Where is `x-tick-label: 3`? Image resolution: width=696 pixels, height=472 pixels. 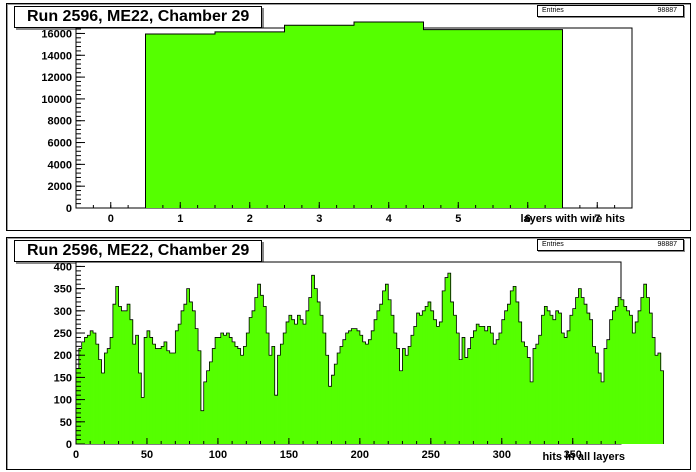
x-tick-label: 3 is located at coordinates (319, 219).